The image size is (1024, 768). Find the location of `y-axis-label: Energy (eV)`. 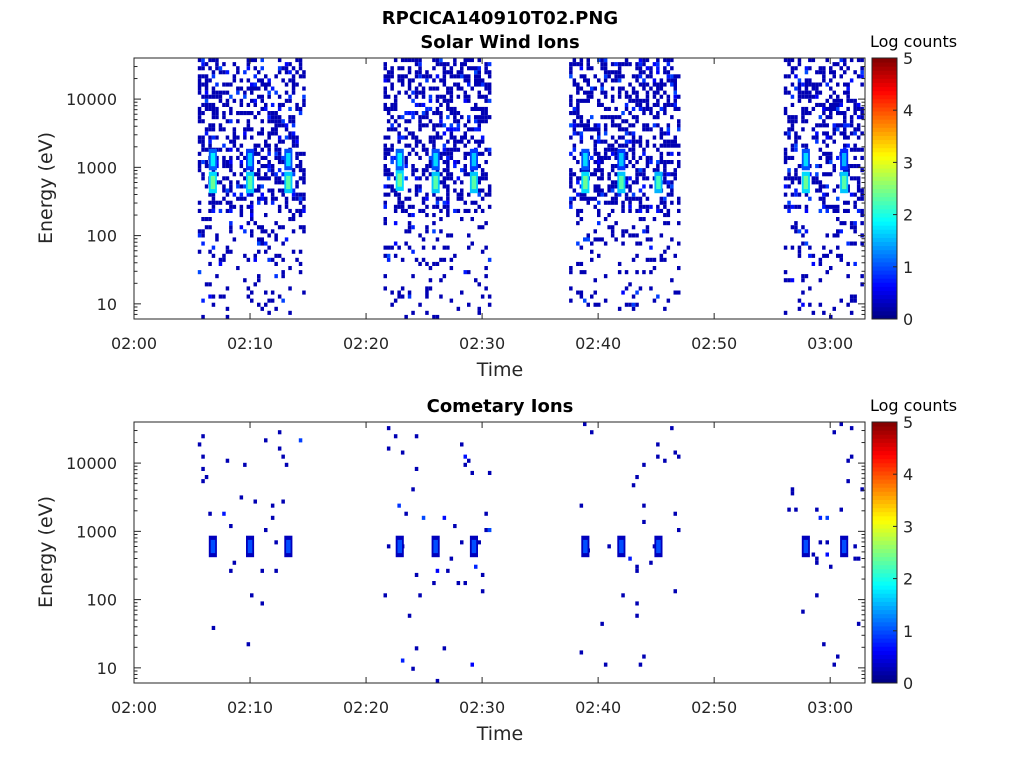

y-axis-label: Energy (eV) is located at coordinates (46, 552).